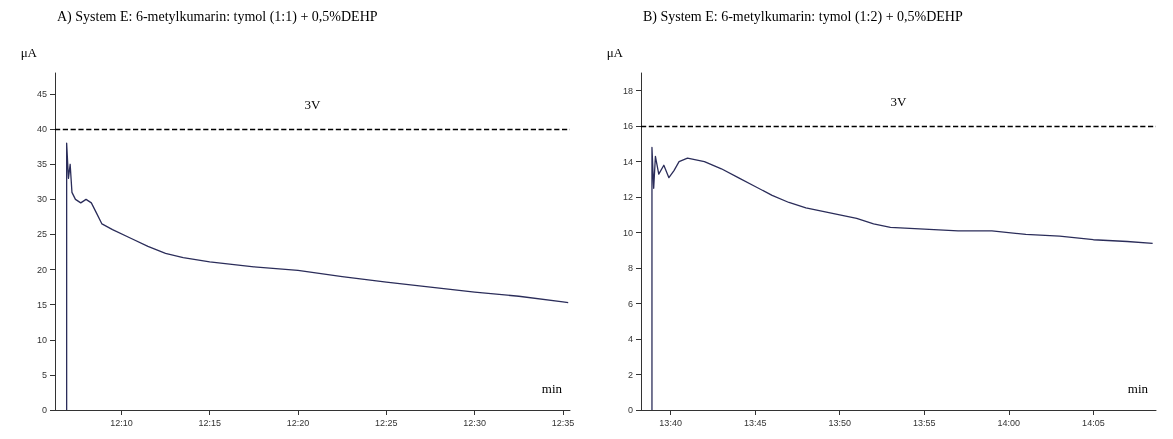  I want to click on y-tick-label: 40, so click(41, 129).